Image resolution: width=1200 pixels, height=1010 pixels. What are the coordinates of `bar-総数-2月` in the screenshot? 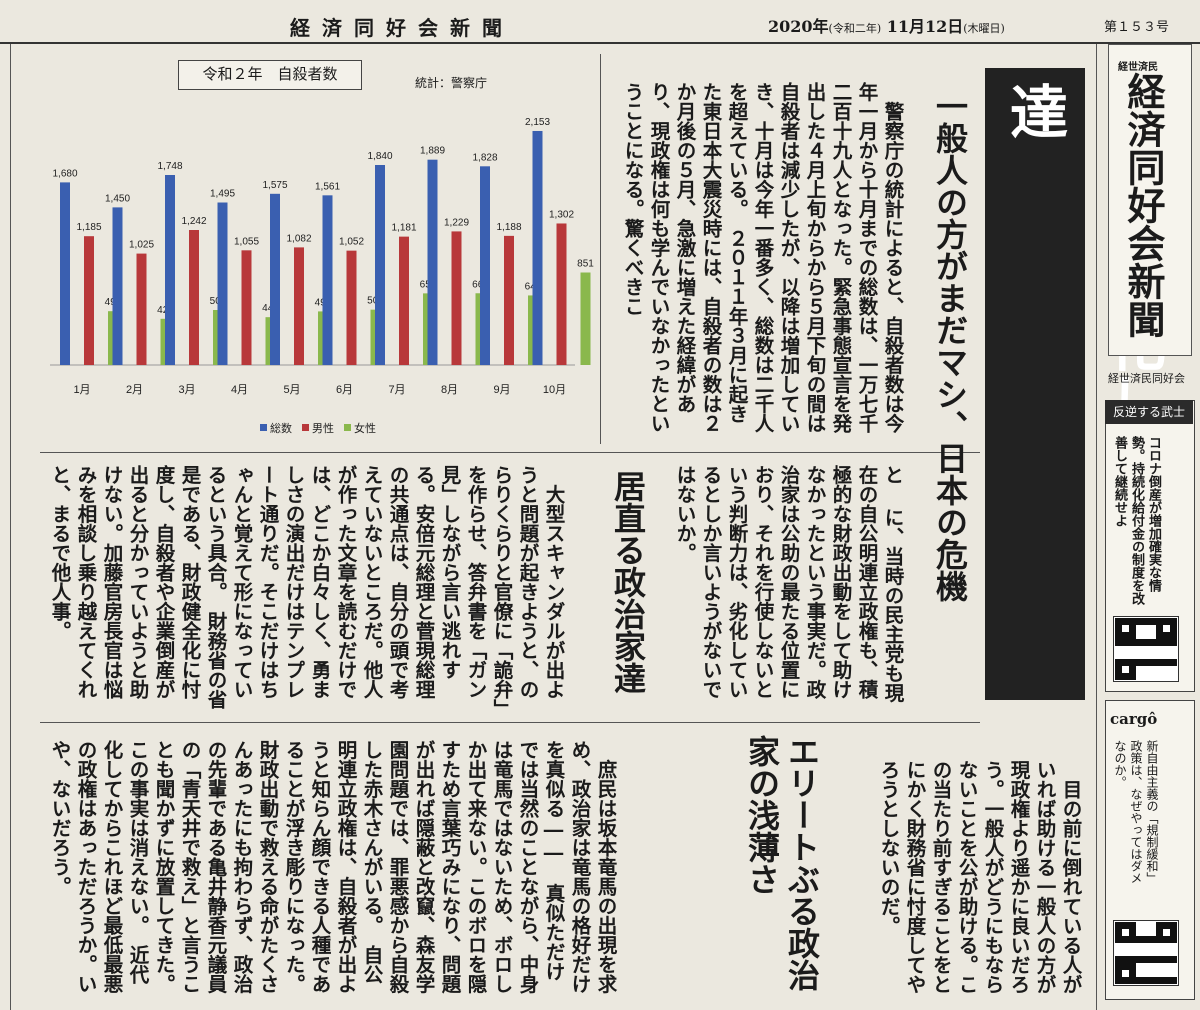 It's located at (117, 286).